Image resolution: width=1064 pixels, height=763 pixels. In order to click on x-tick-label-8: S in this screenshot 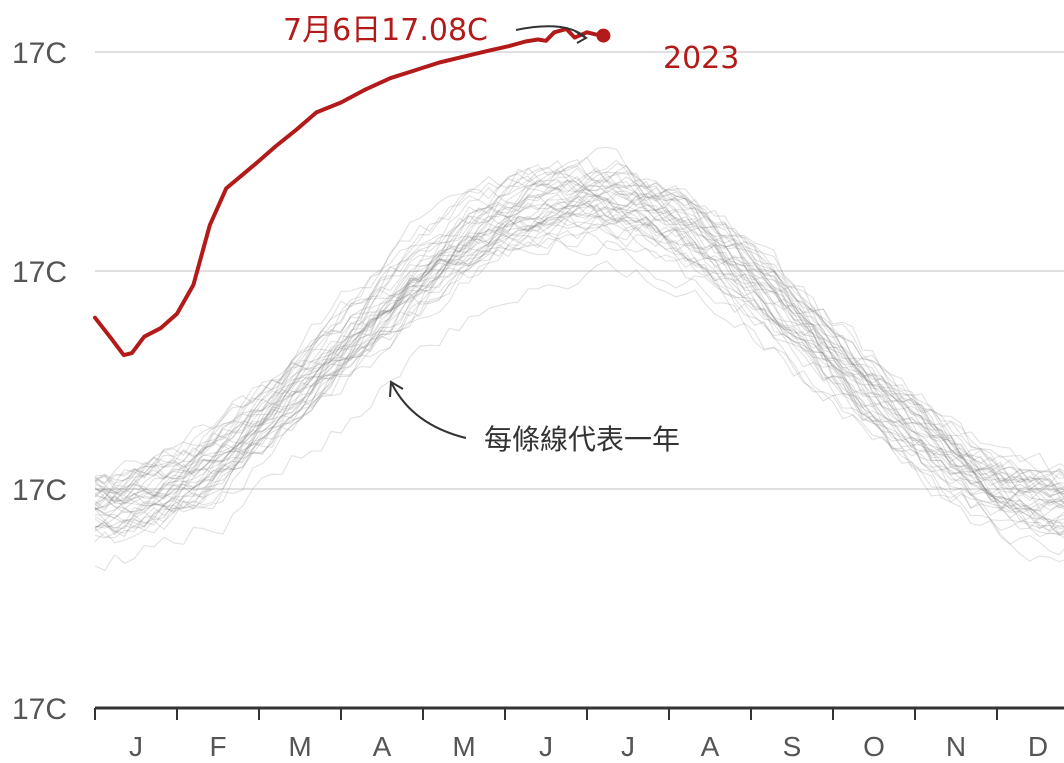, I will do `click(792, 746)`.